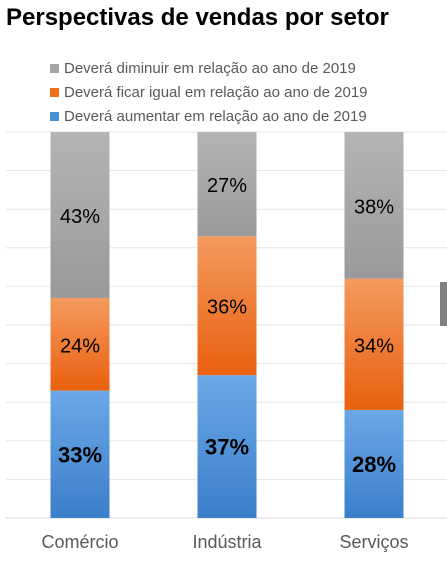 The image size is (447, 565). I want to click on legend-swatch-igual, so click(54, 92).